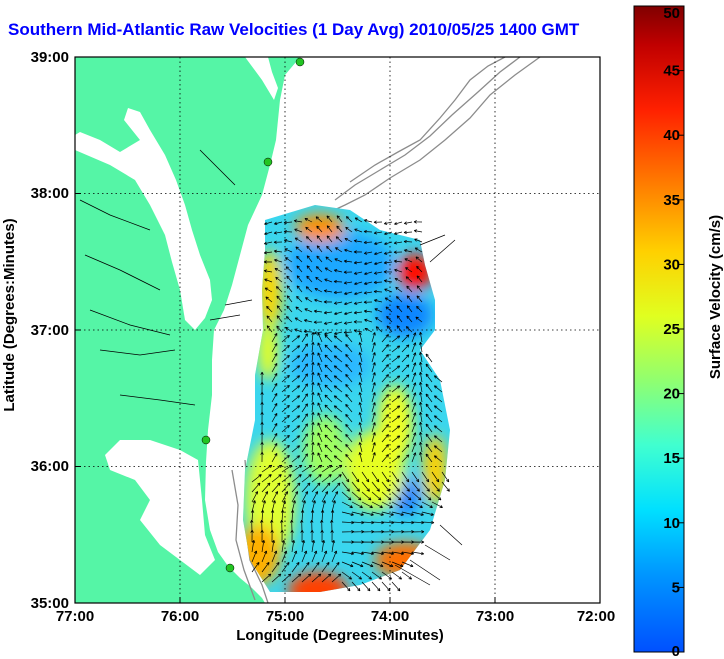  I want to click on x-tick-label: 76:00, so click(180, 616).